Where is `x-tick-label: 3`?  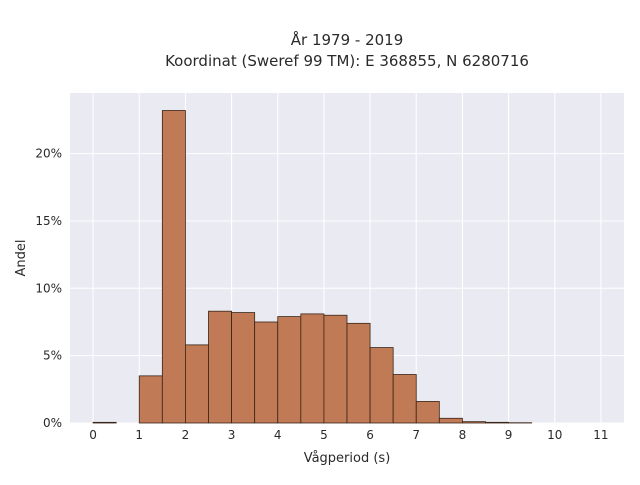
x-tick-label: 3 is located at coordinates (232, 435).